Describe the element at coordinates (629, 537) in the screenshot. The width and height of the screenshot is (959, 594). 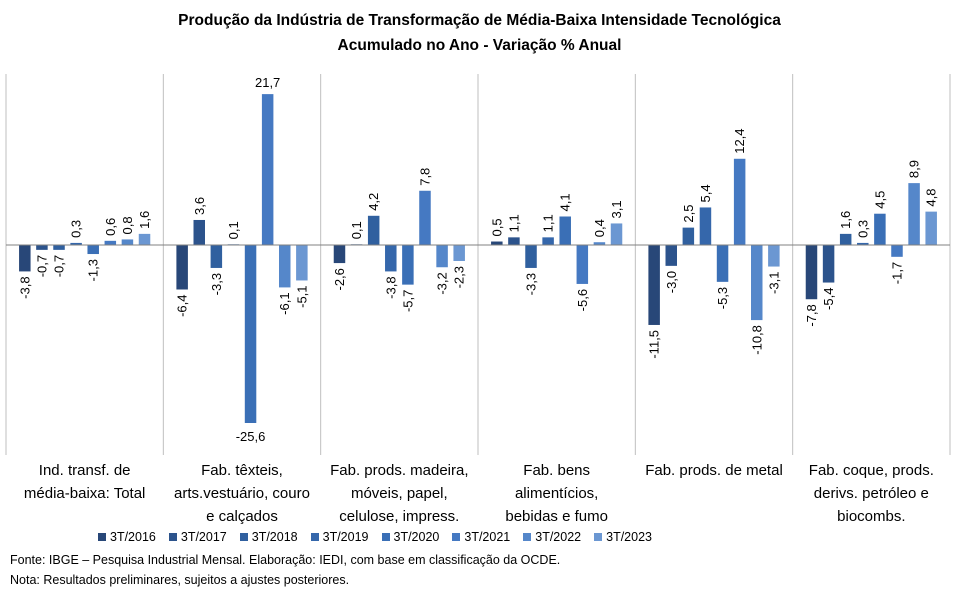
I see `legend-label: 3T/2023` at that location.